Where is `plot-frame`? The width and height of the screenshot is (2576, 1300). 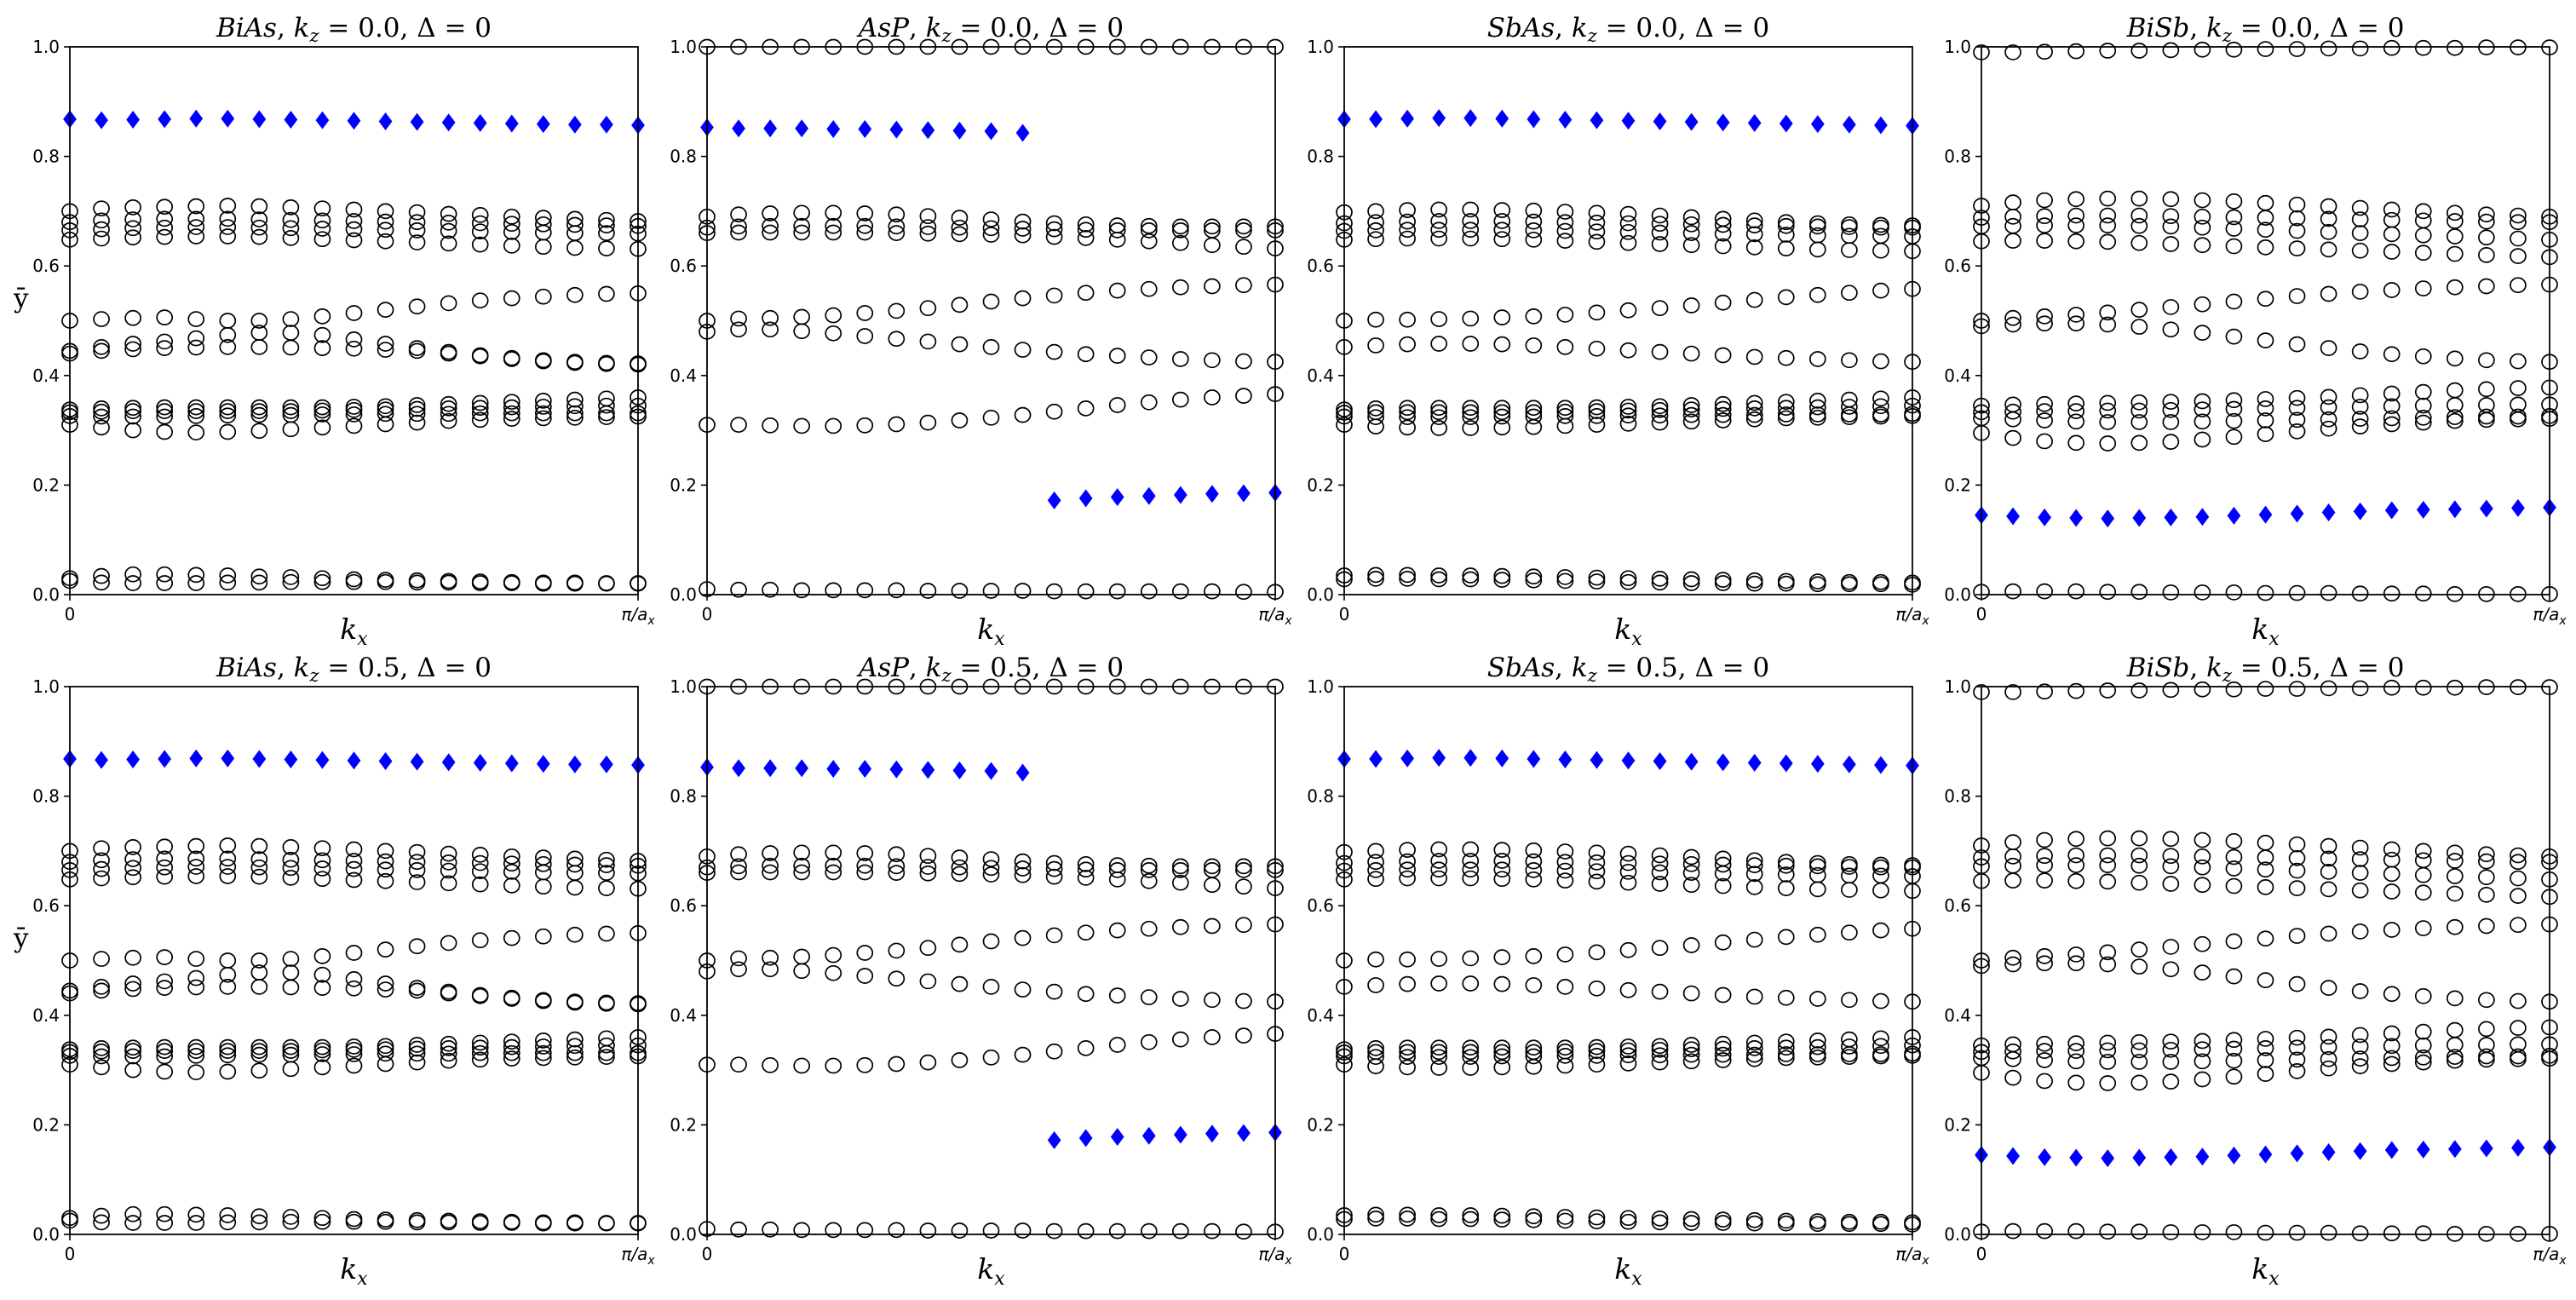
plot-frame is located at coordinates (2266, 320).